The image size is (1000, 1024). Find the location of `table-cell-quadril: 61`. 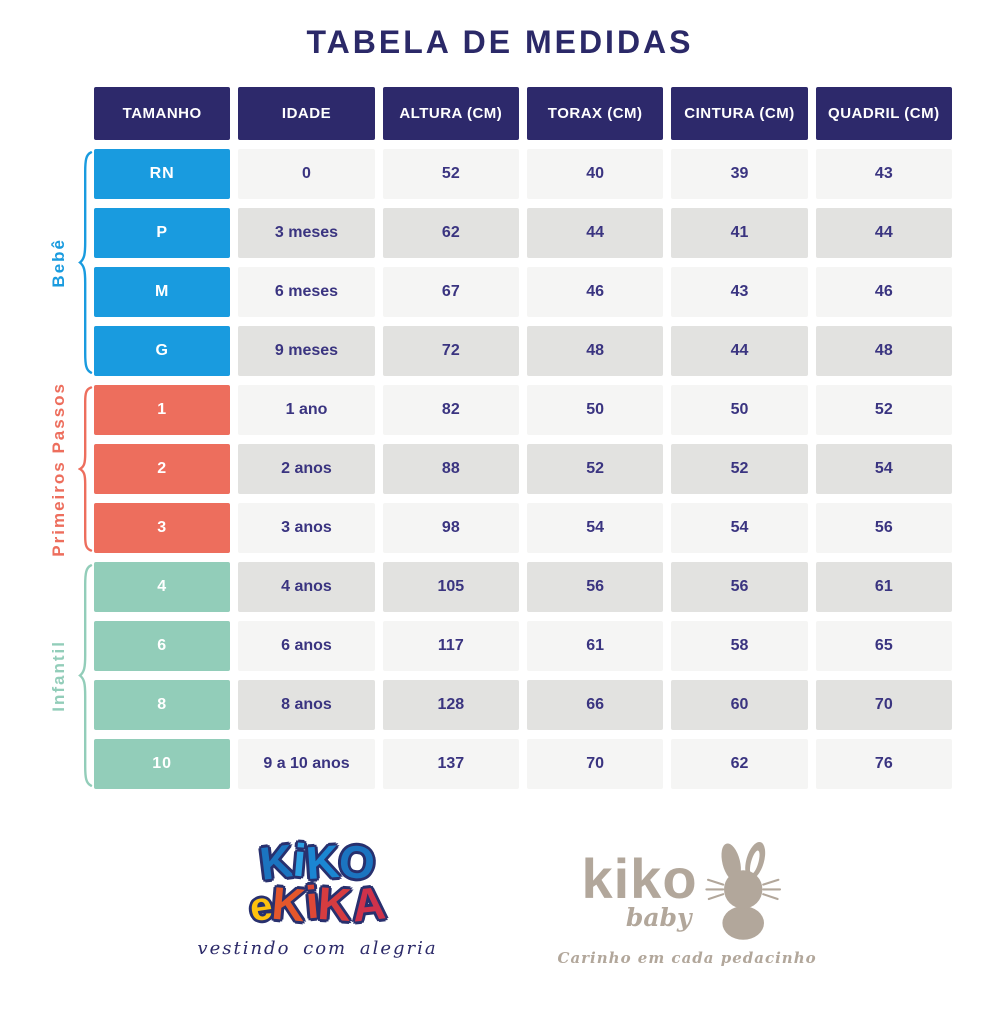

table-cell-quadril: 61 is located at coordinates (883, 587).